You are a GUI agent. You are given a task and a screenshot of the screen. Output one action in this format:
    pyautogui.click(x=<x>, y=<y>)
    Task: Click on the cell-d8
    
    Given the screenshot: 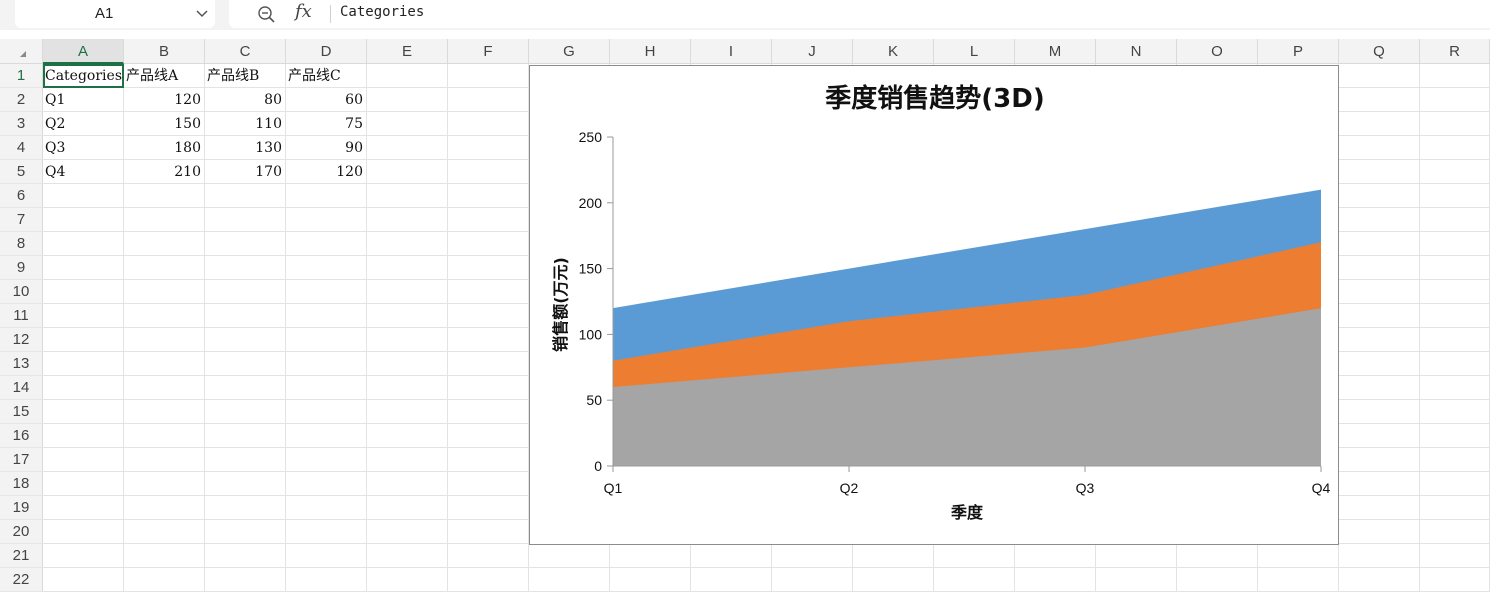 What is the action you would take?
    pyautogui.click(x=326, y=244)
    